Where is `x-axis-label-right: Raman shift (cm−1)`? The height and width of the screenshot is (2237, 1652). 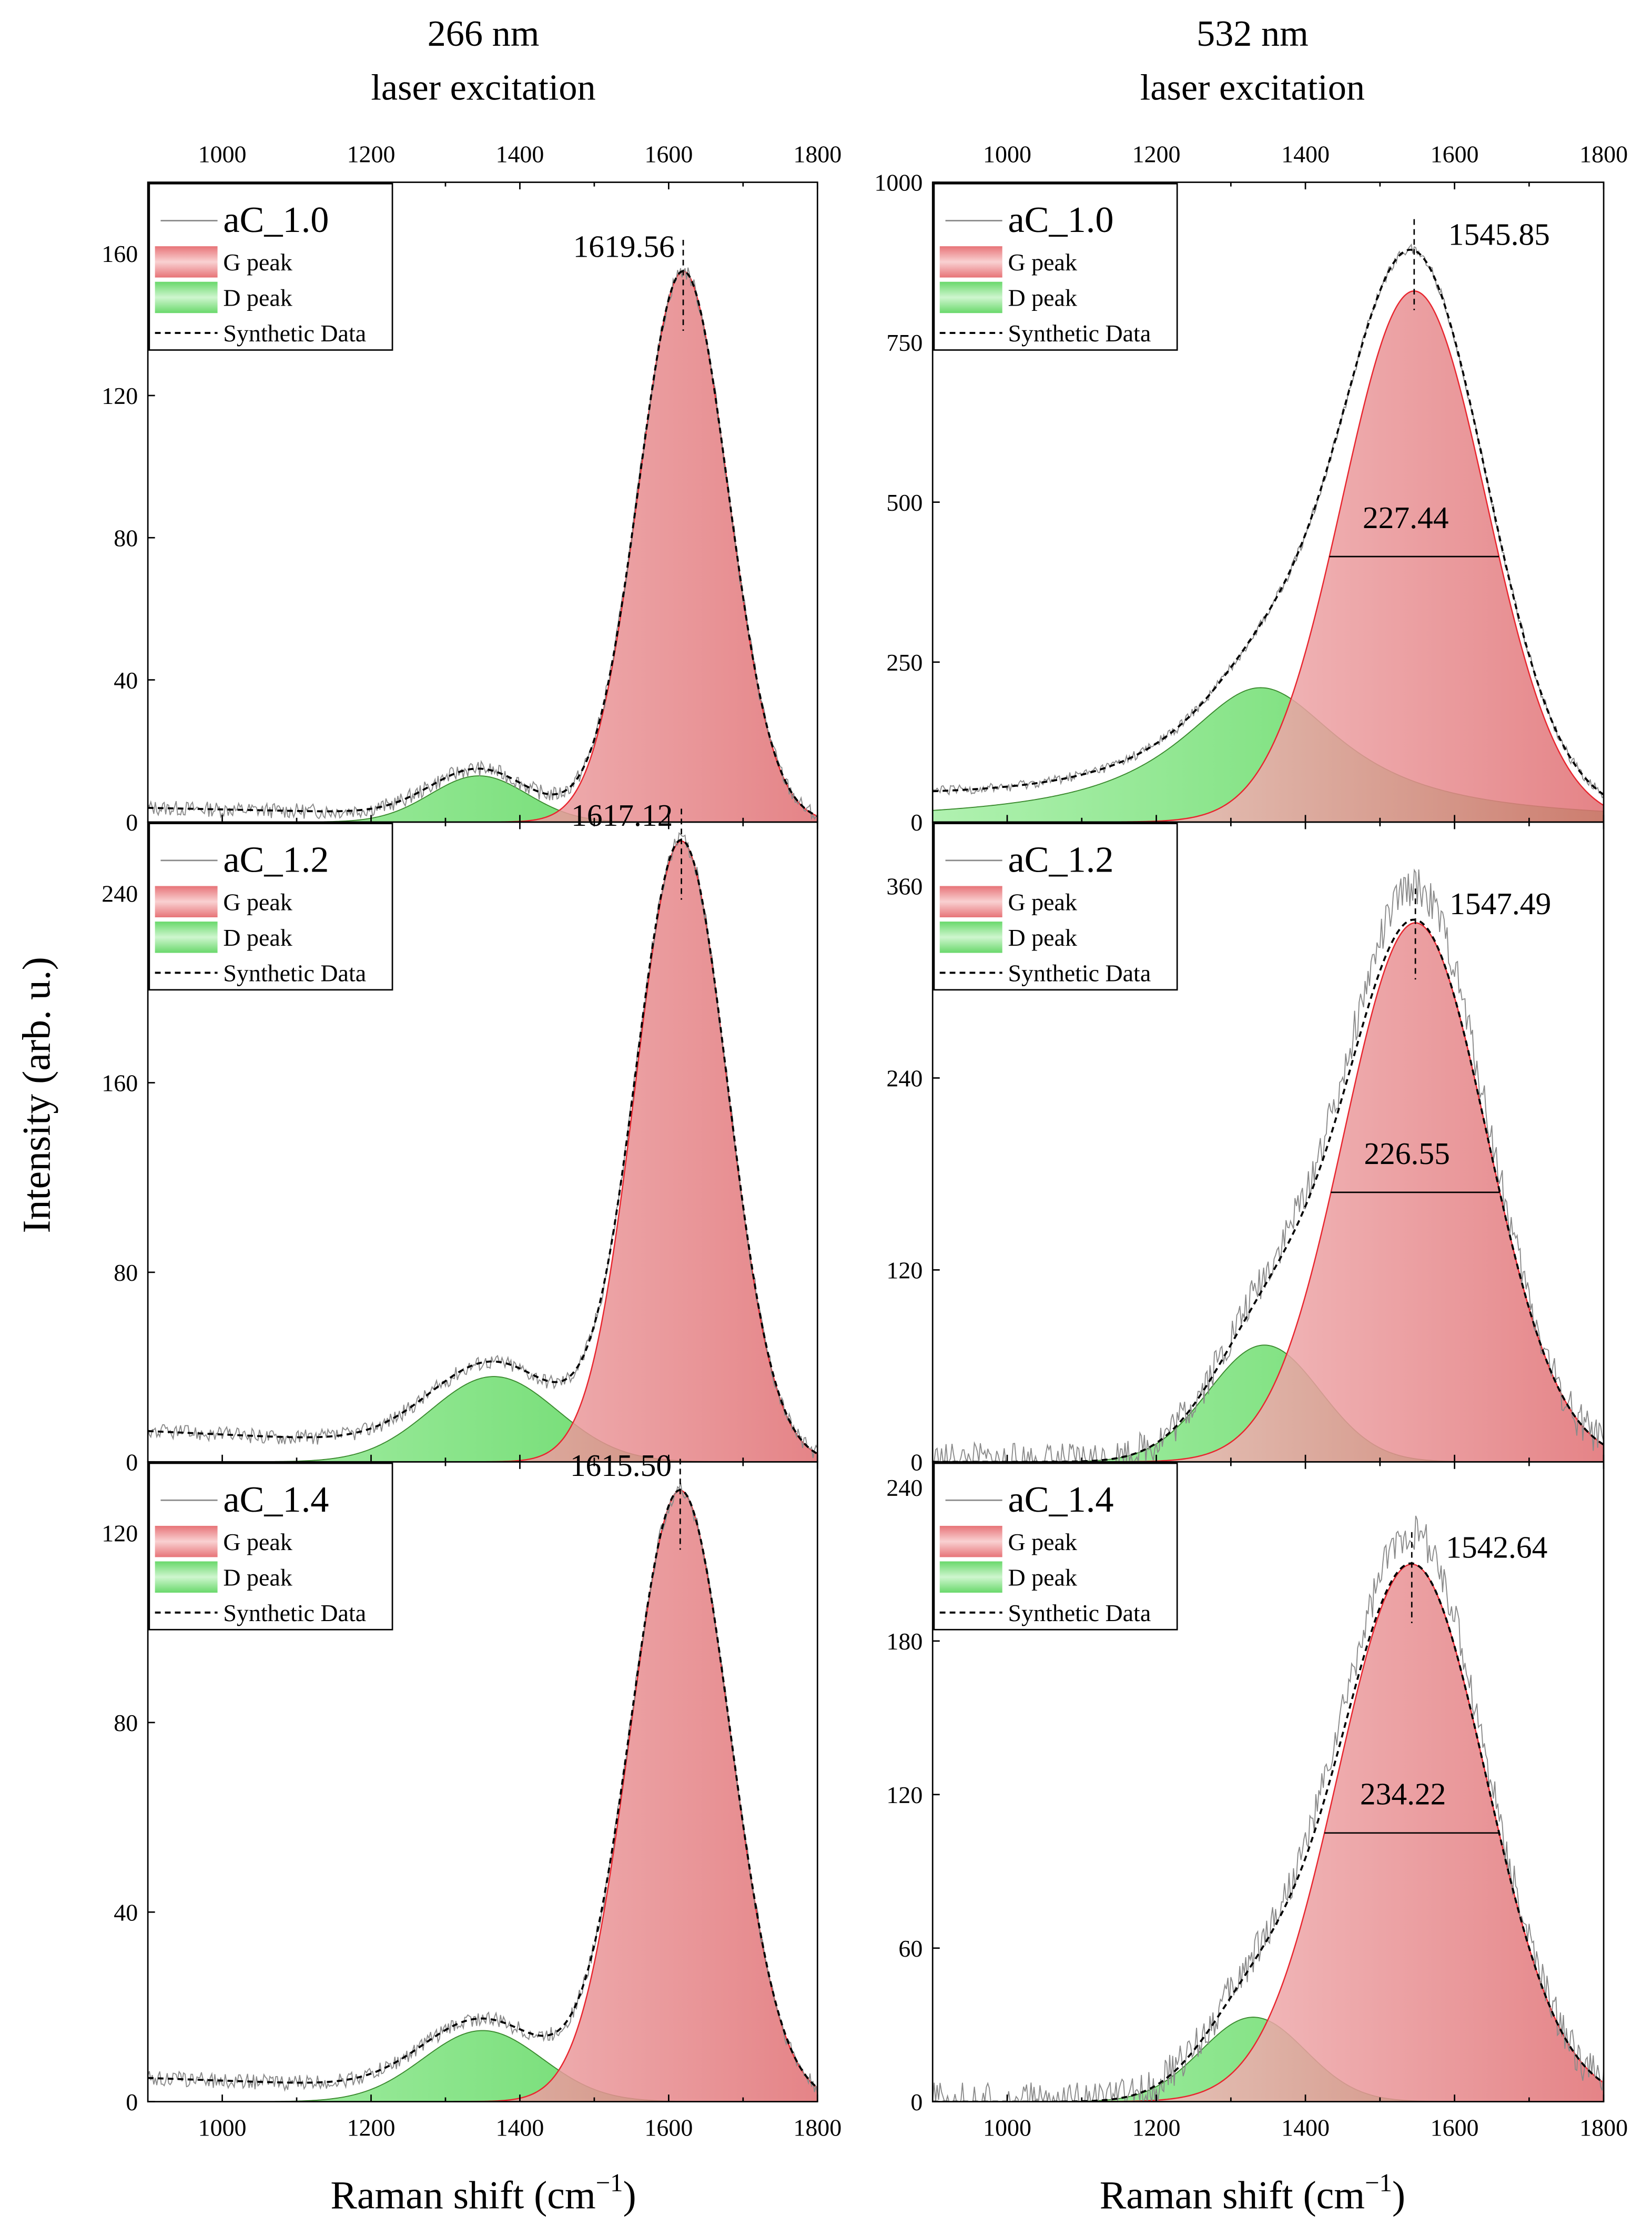 x-axis-label-right: Raman shift (cm−1) is located at coordinates (1252, 2193).